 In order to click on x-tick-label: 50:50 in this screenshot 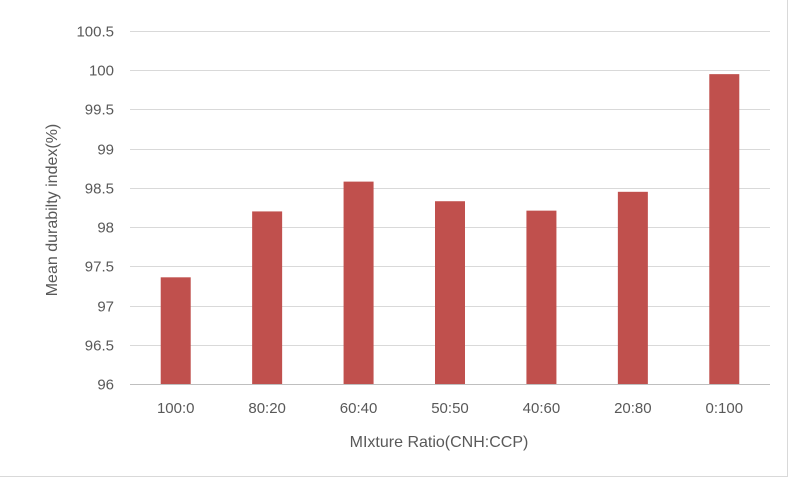, I will do `click(450, 408)`.